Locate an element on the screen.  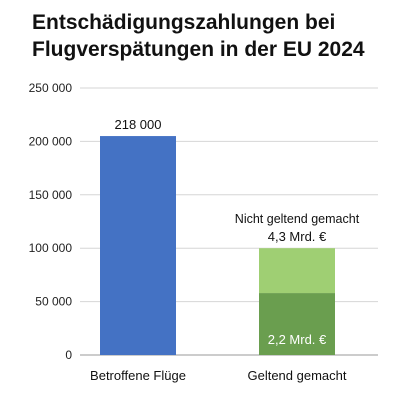
bar-value-label: 218 000 is located at coordinates (138, 124).